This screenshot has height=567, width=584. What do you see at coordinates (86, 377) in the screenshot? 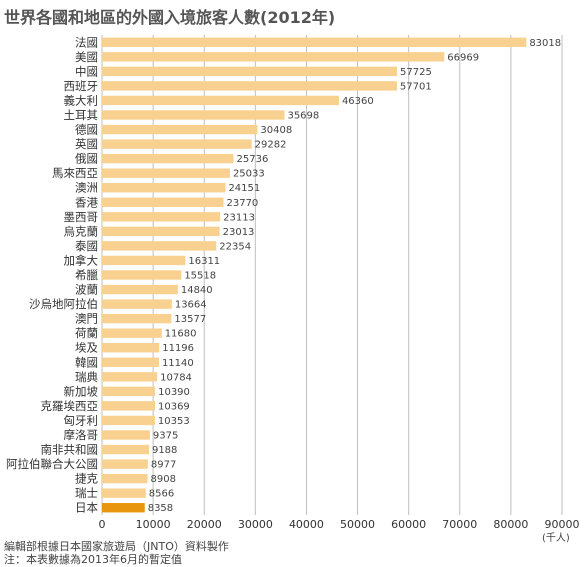
I see `category-label: 瑞典` at bounding box center [86, 377].